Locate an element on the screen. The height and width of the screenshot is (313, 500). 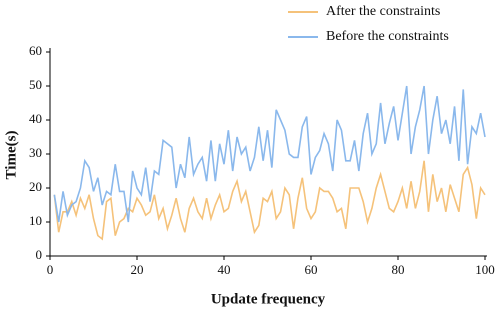
y-tick-label: 0 is located at coordinates (39, 254).